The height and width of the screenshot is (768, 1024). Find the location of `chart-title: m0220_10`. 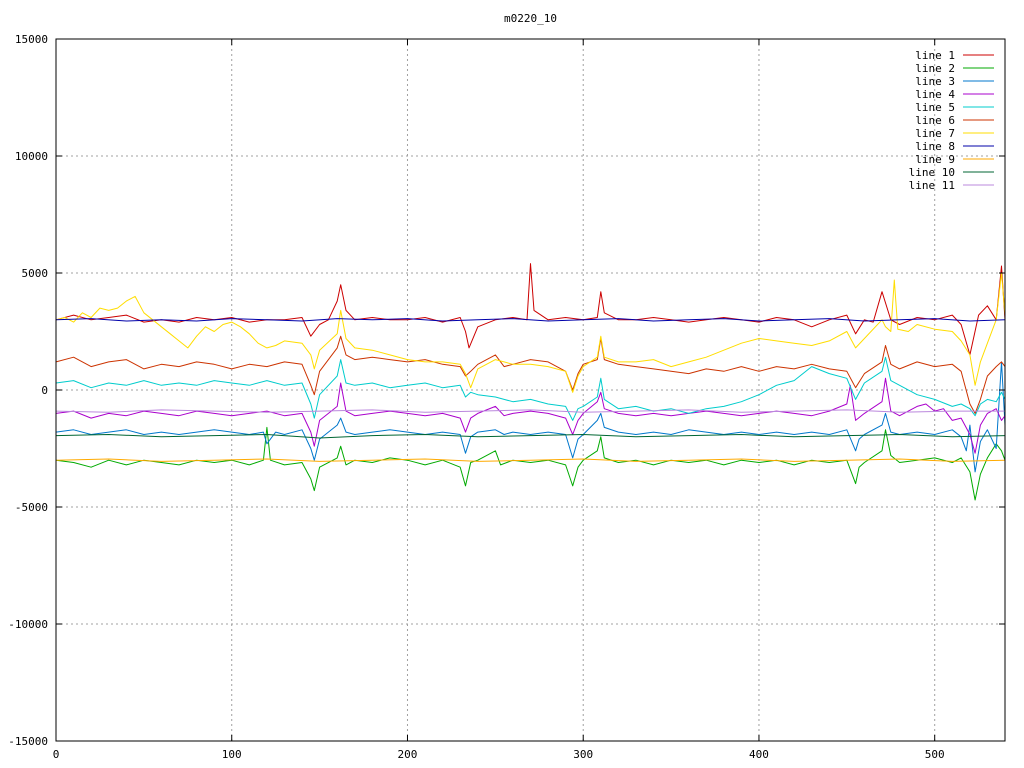

chart-title: m0220_10 is located at coordinates (530, 18).